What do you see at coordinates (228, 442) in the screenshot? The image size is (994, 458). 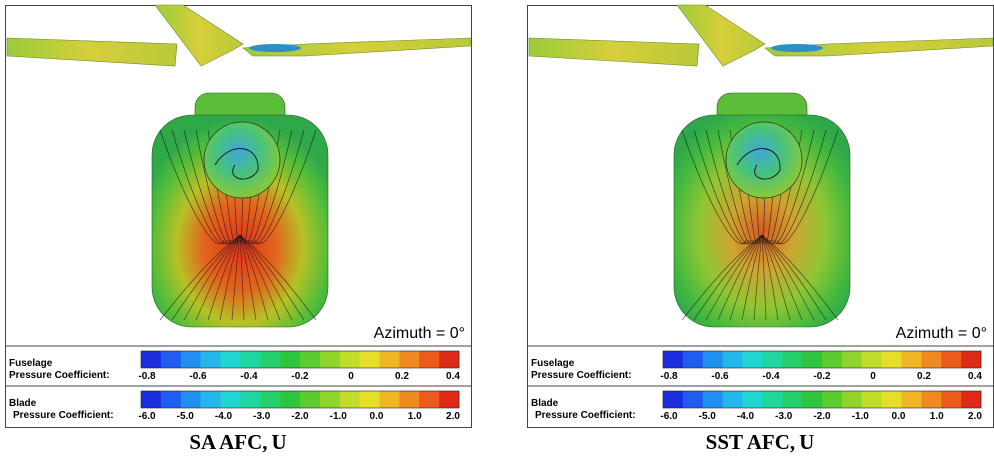 I see `caption-text: SA AFC,` at bounding box center [228, 442].